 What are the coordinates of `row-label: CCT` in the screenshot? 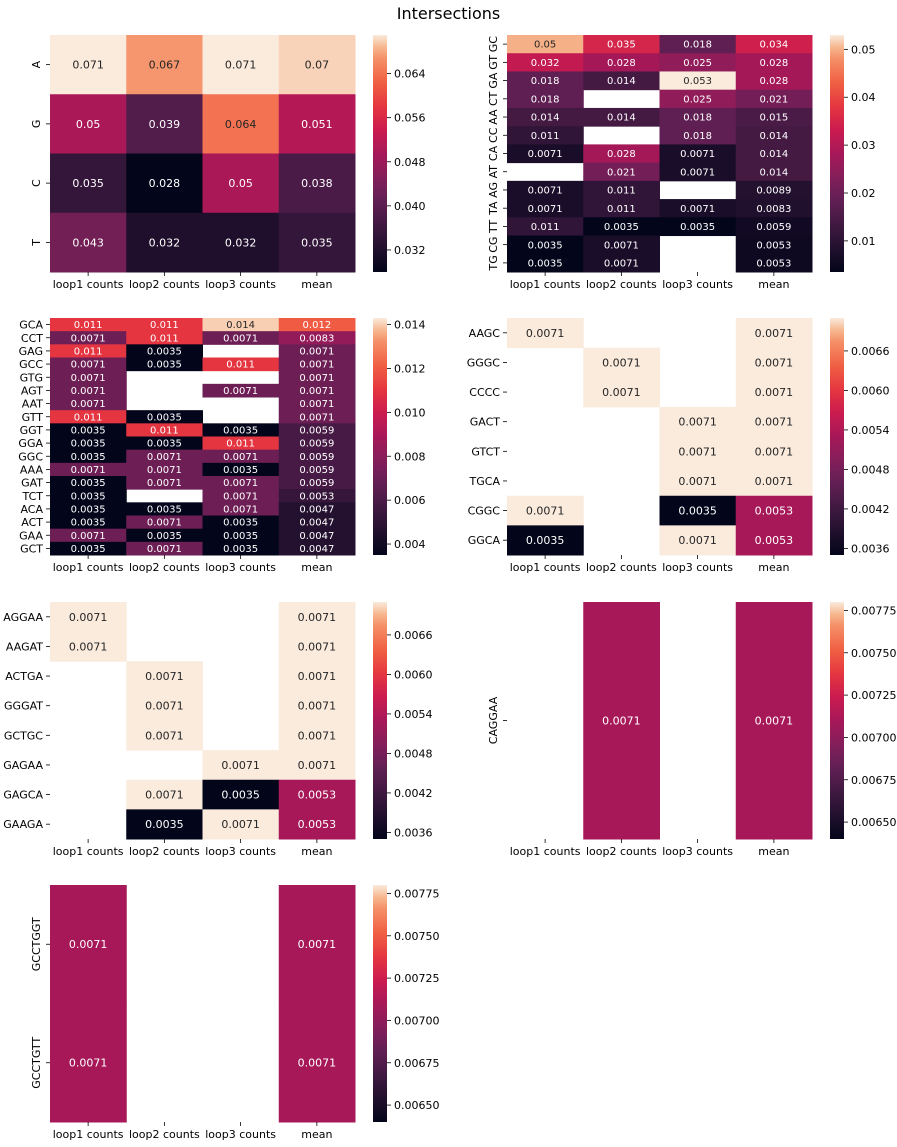 It's located at (32, 338).